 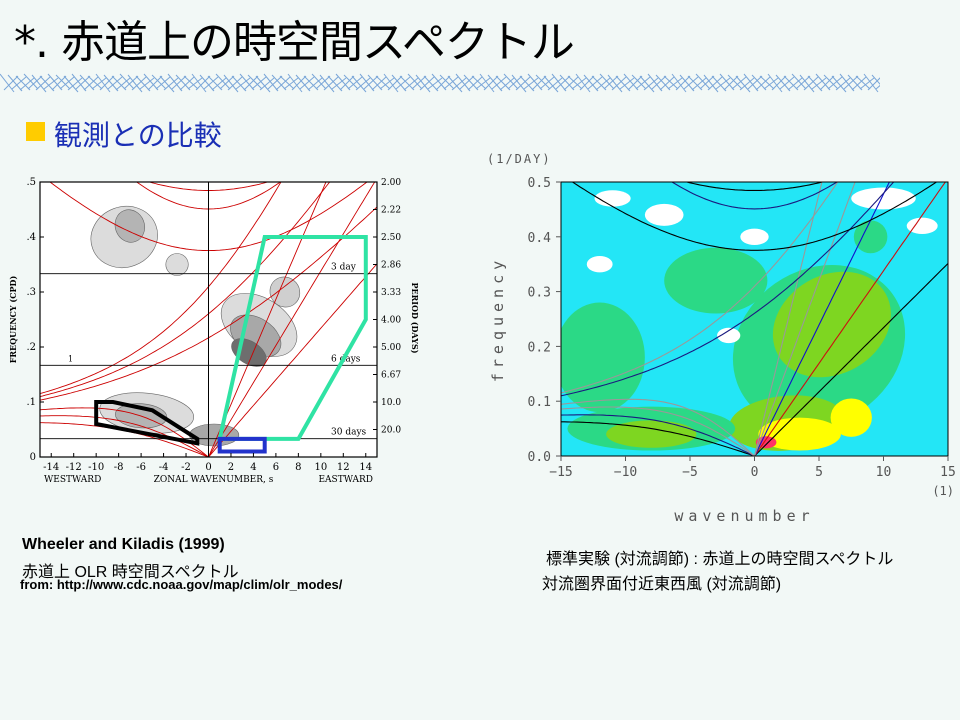 What do you see at coordinates (440, 83) in the screenshot?
I see `decorative-wave-banner` at bounding box center [440, 83].